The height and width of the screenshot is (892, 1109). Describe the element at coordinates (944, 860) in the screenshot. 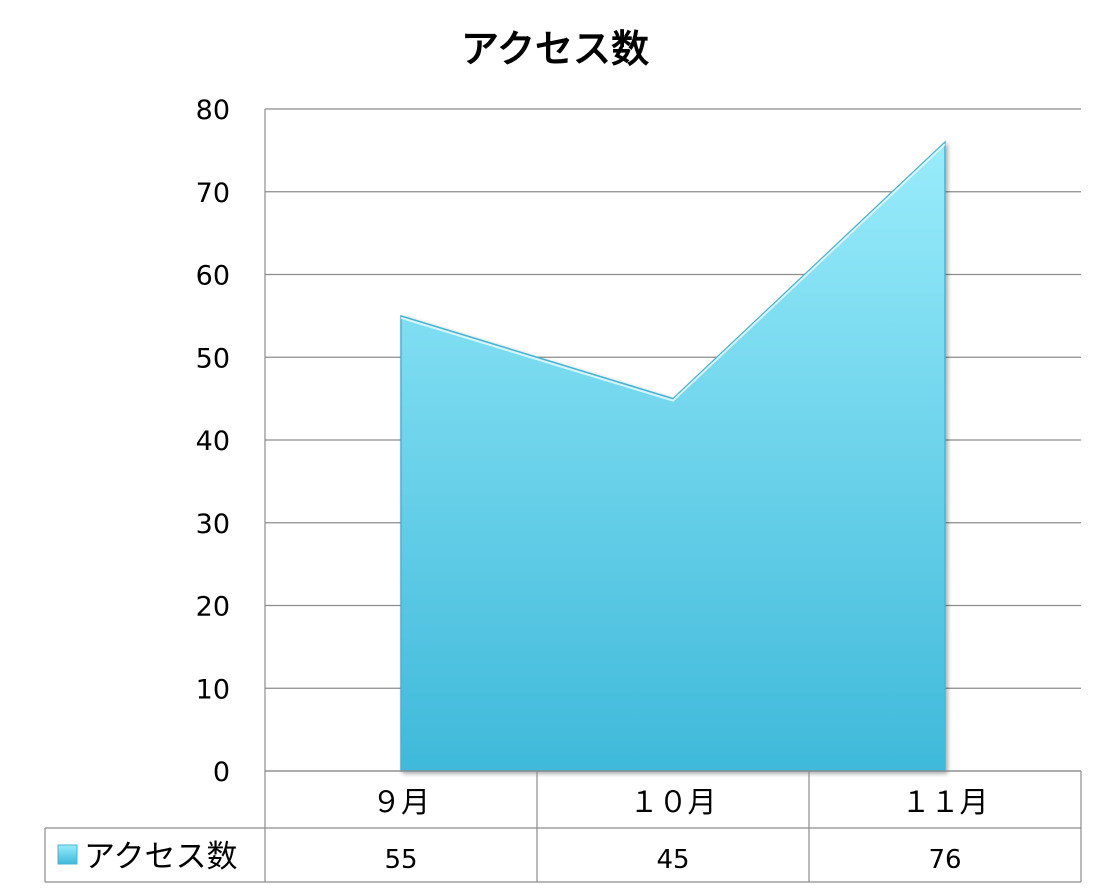

I see `data-table-value: 76` at that location.